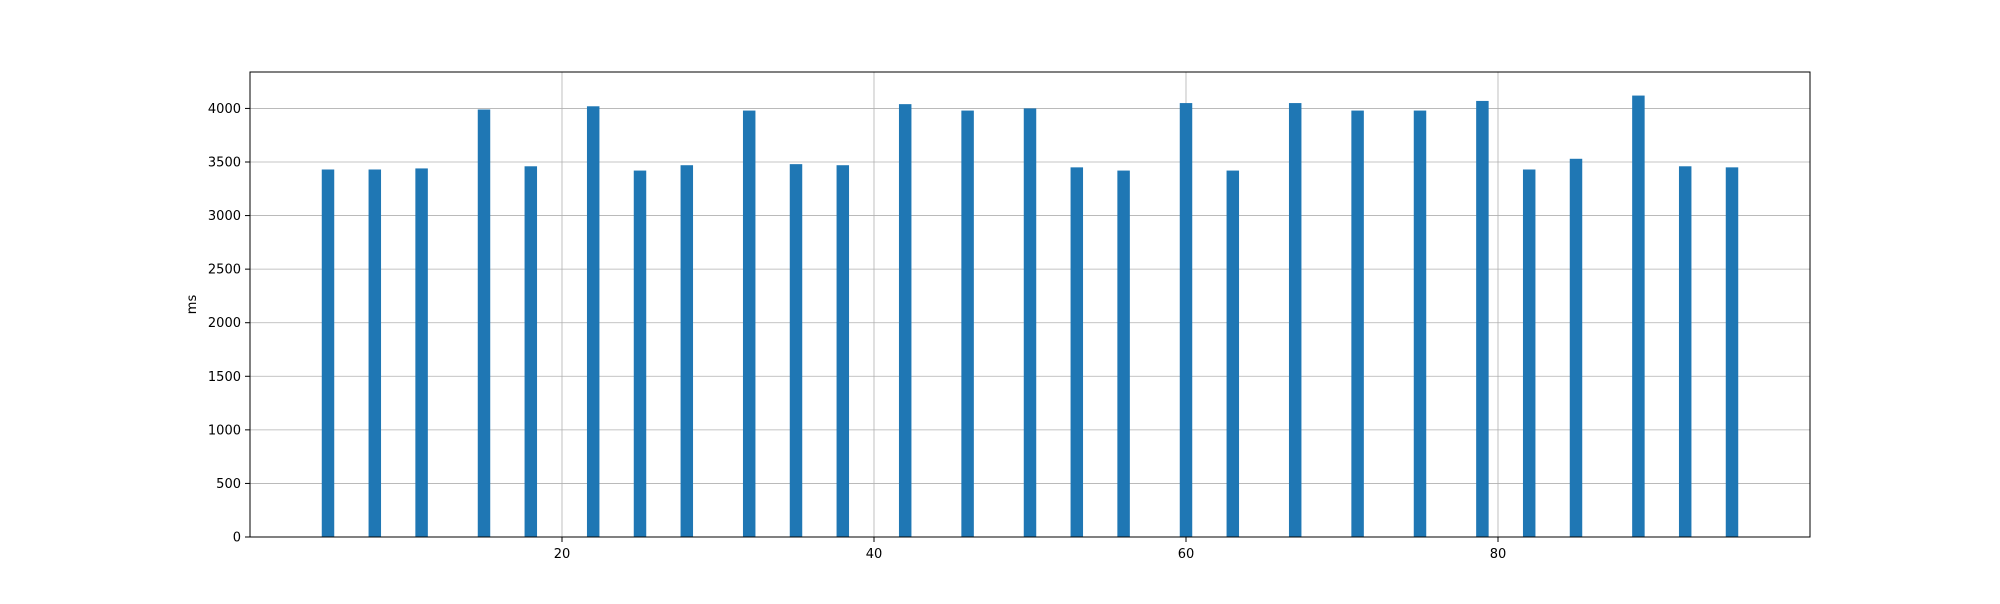 The image size is (2000, 604). Describe the element at coordinates (224, 216) in the screenshot. I see `y-tick-label: 3000` at that location.